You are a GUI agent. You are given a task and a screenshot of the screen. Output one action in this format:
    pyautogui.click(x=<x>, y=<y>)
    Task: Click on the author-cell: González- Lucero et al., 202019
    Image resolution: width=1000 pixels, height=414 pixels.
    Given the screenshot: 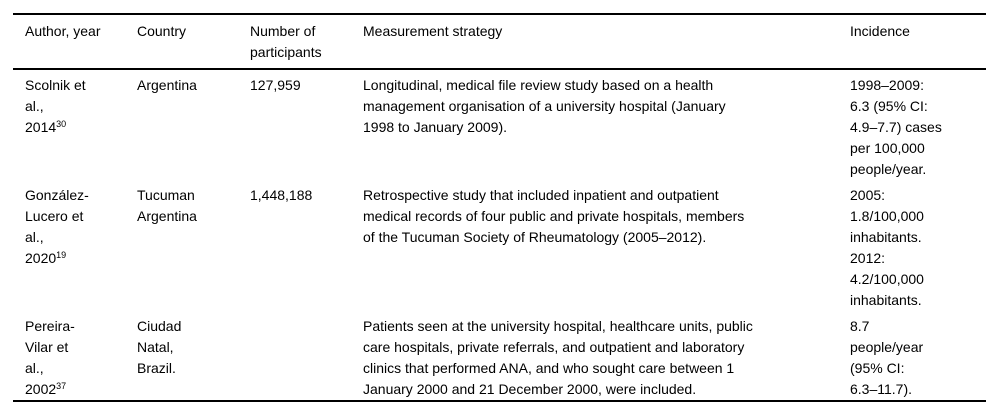 What is the action you would take?
    pyautogui.click(x=75, y=245)
    